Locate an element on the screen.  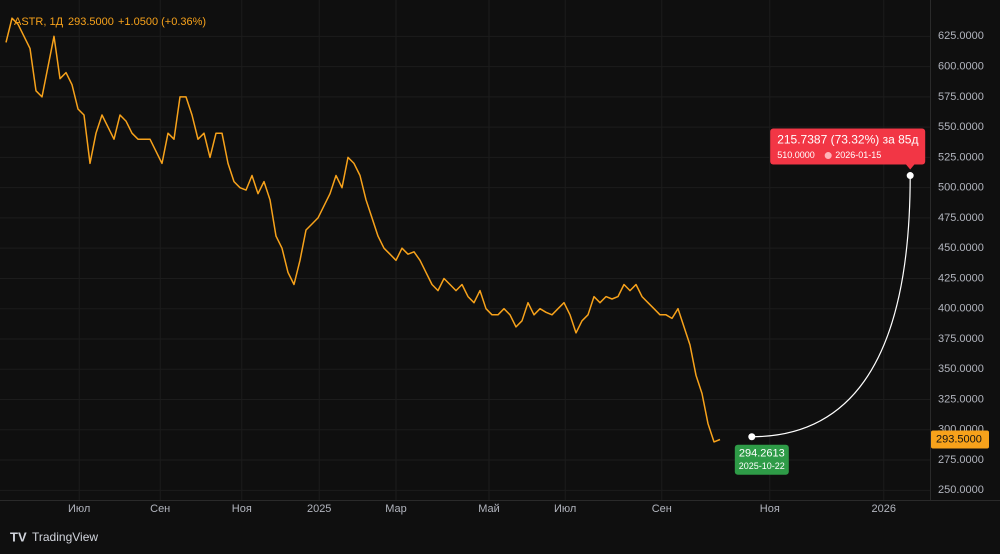
measure-curve is located at coordinates (831, 306).